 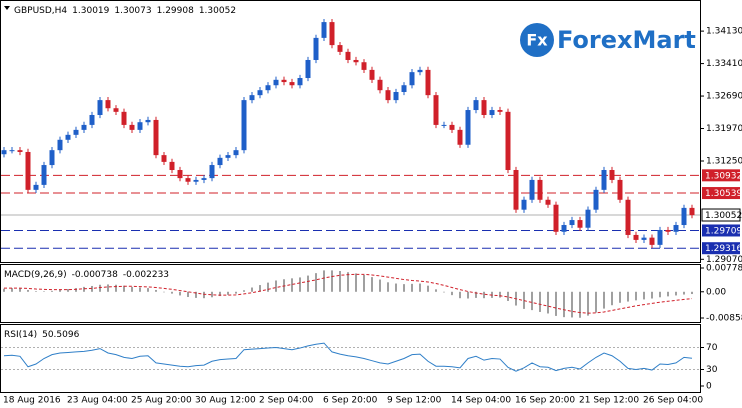 I want to click on y-tick-label: 0.00, so click(x=716, y=292).